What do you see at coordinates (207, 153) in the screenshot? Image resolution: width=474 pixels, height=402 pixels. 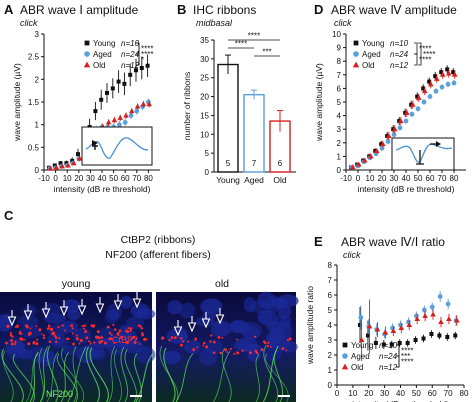 I see `y-tick-label: 5` at bounding box center [207, 153].